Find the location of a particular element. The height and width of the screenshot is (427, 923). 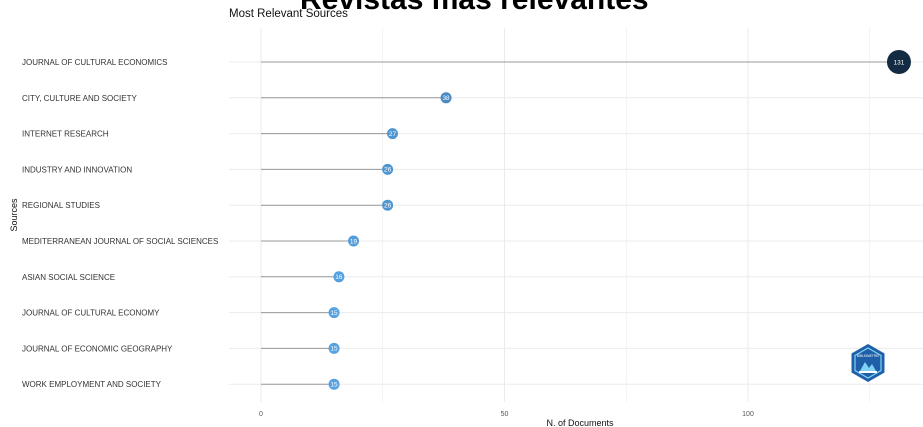

category-label: JOURNAL OF ECONOMIC GEOGRAPHY is located at coordinates (97, 348).